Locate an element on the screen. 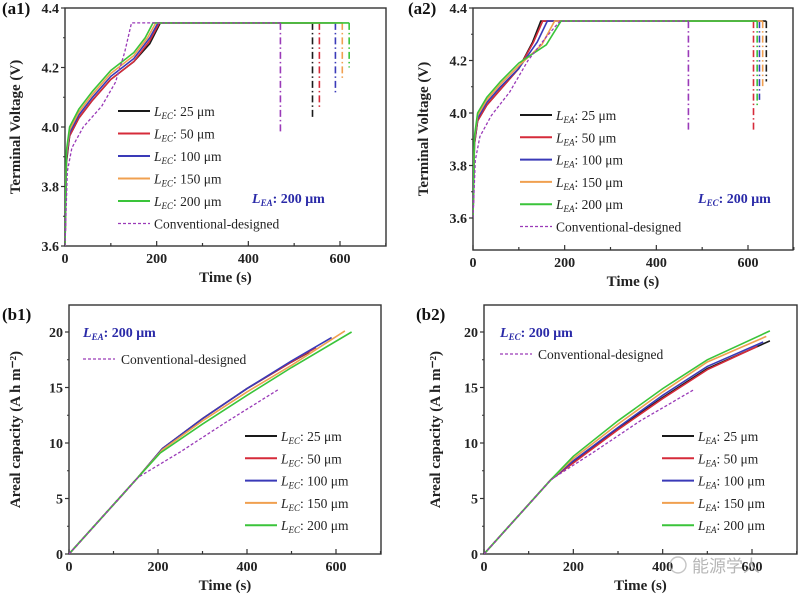  panel-label: (b2) is located at coordinates (430, 314).